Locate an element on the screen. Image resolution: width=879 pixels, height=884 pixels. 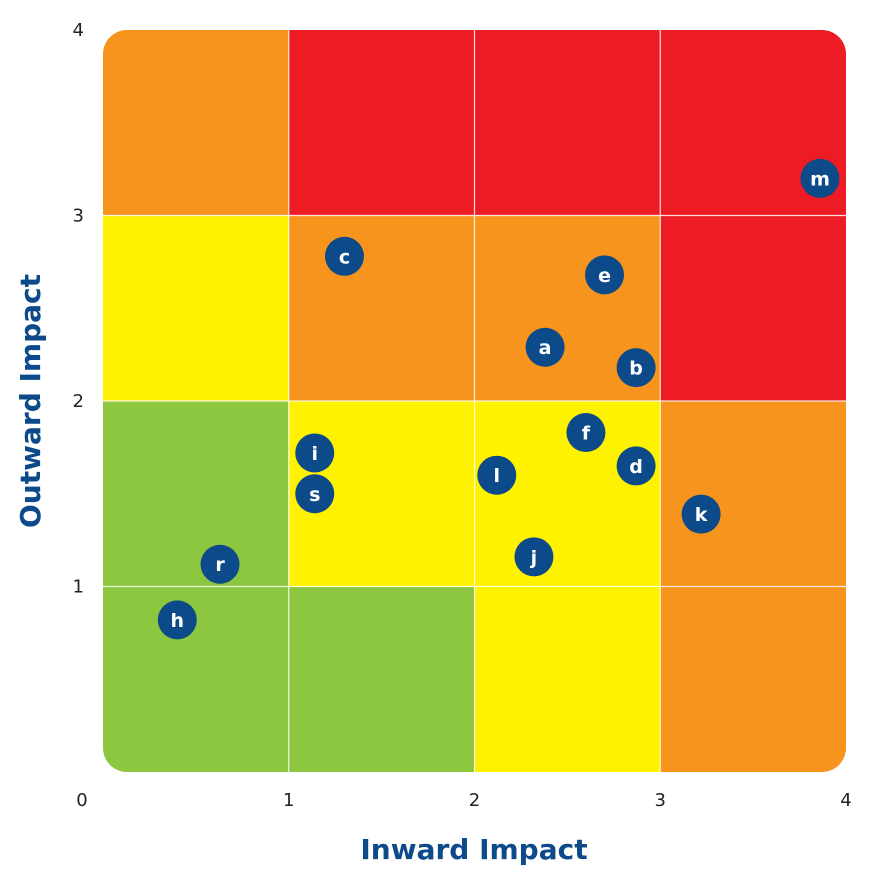
point-label: l is located at coordinates (497, 476).